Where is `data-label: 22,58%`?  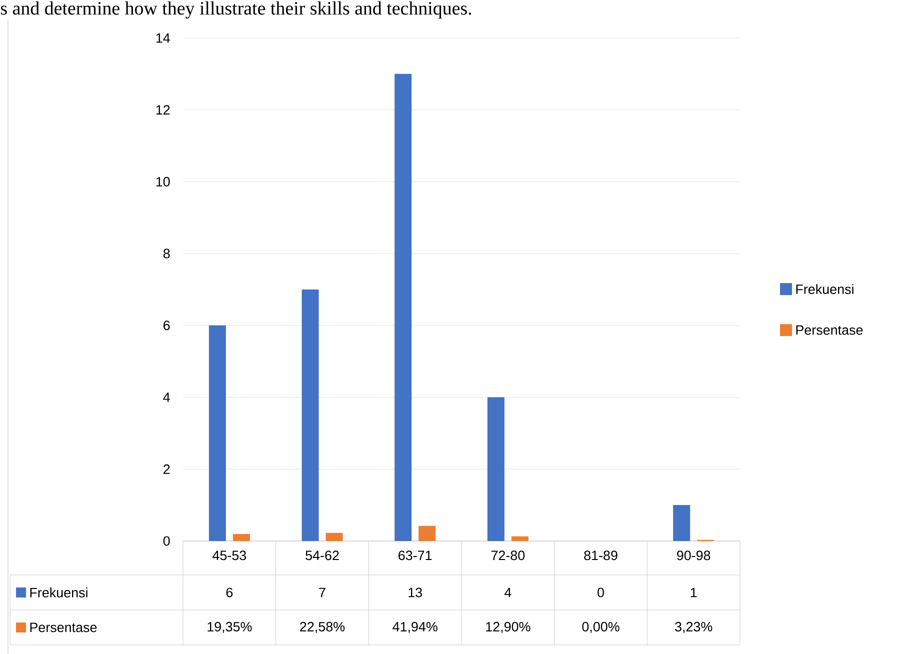 data-label: 22,58% is located at coordinates (322, 628).